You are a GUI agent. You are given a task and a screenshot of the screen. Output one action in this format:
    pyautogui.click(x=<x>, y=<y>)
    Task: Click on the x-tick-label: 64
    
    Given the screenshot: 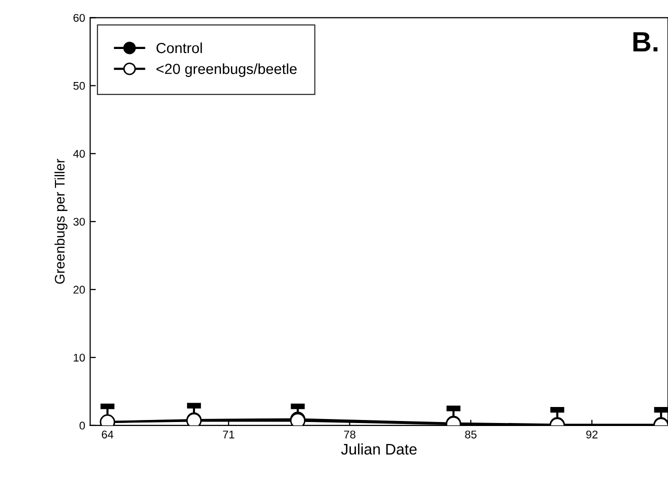 What is the action you would take?
    pyautogui.click(x=108, y=434)
    